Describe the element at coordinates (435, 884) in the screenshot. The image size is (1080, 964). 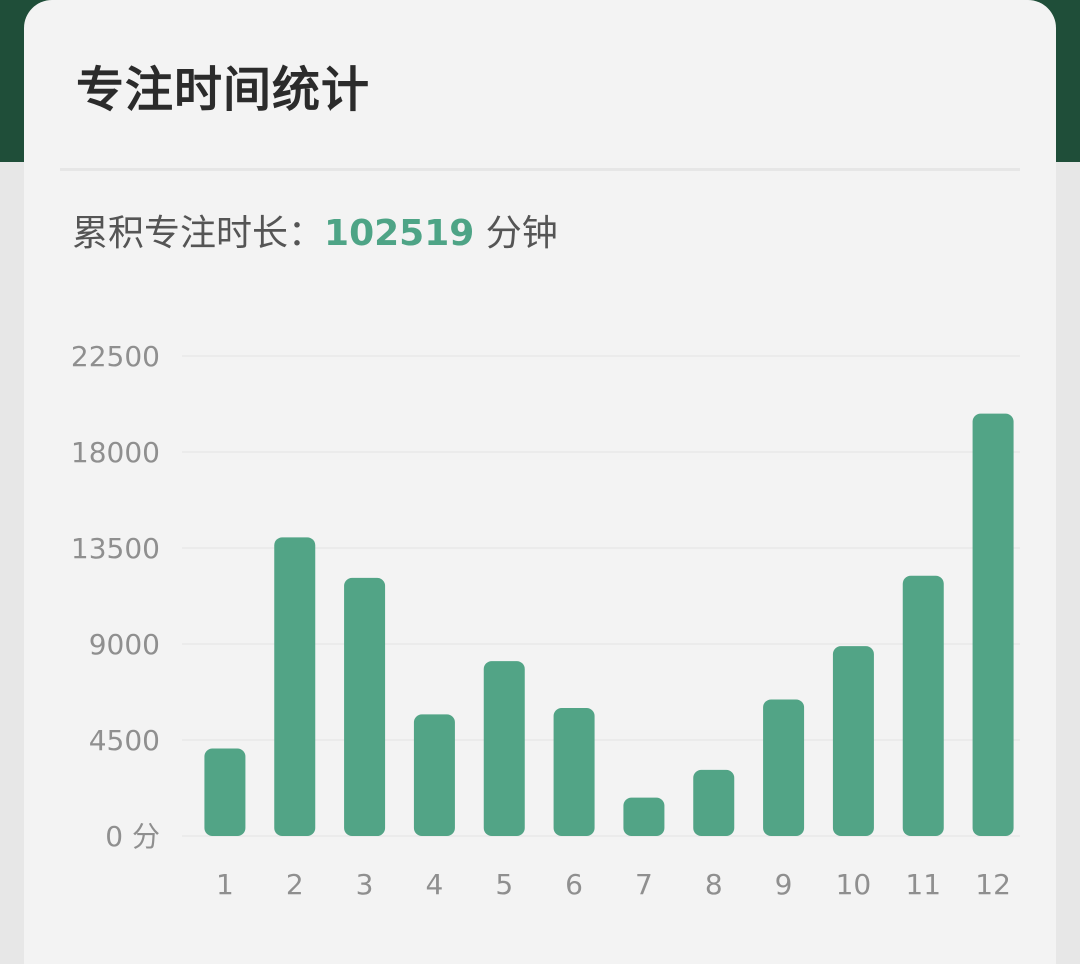
I see `x-tick-label: 4` at that location.